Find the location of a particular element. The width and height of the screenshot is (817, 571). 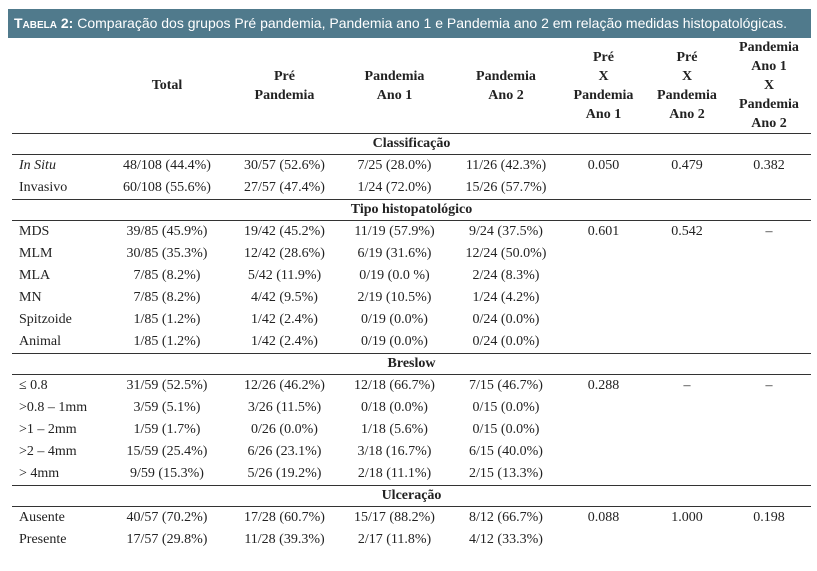

section-header: Classificação is located at coordinates (411, 144).